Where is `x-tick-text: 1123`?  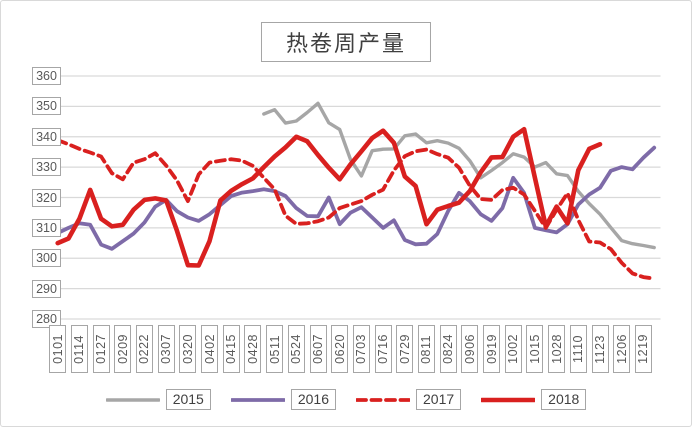
x-tick-text: 1123 is located at coordinates (600, 349).